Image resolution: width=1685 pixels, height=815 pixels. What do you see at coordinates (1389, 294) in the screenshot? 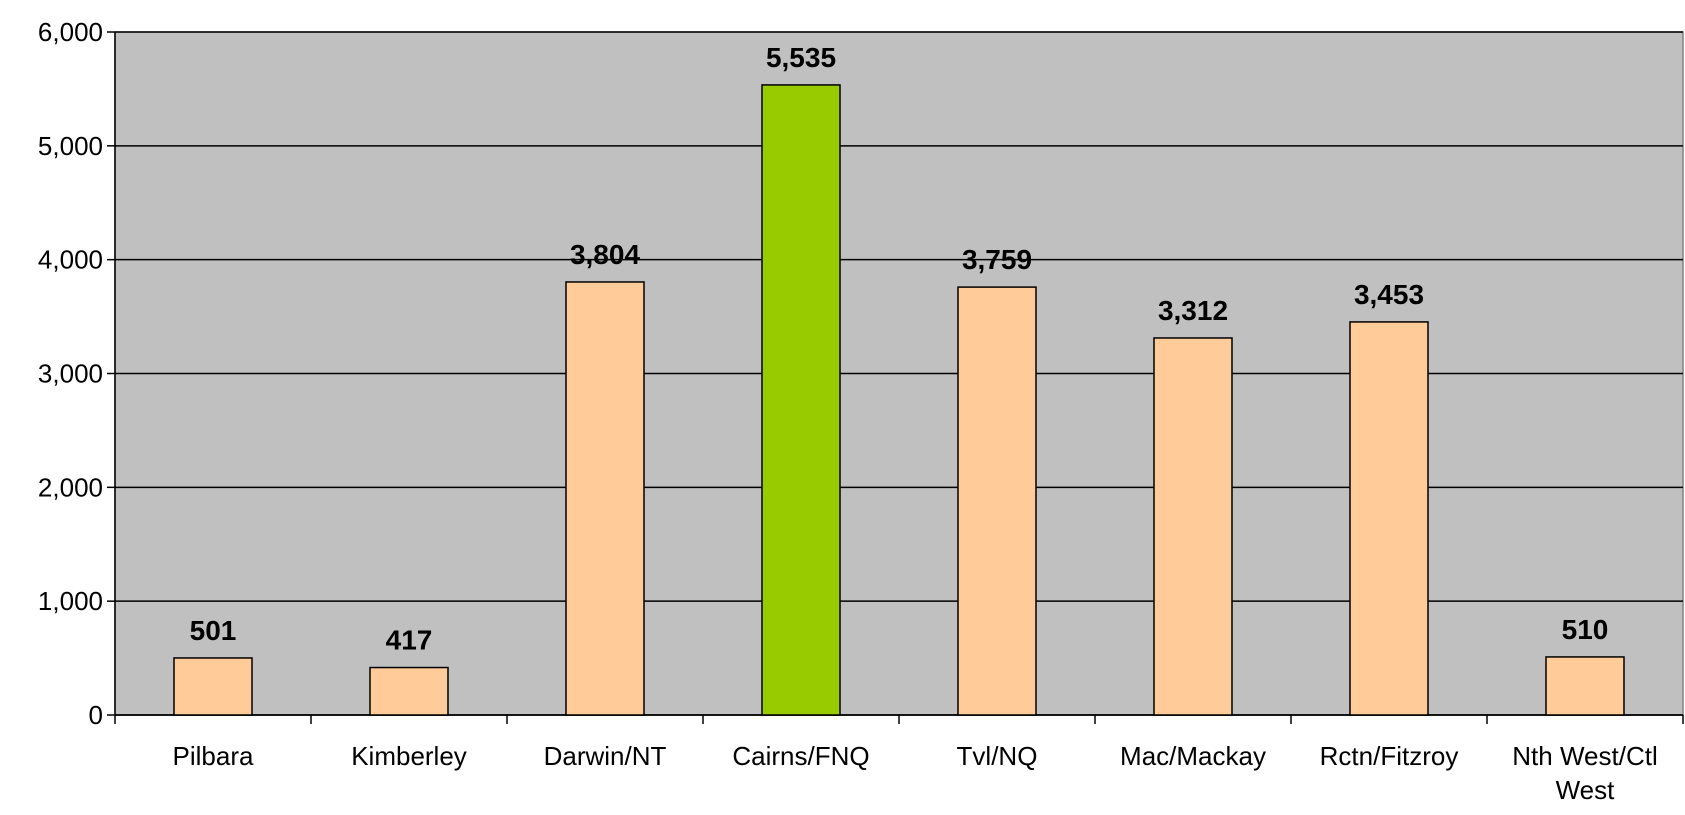
I see `value-label: 3,453` at bounding box center [1389, 294].